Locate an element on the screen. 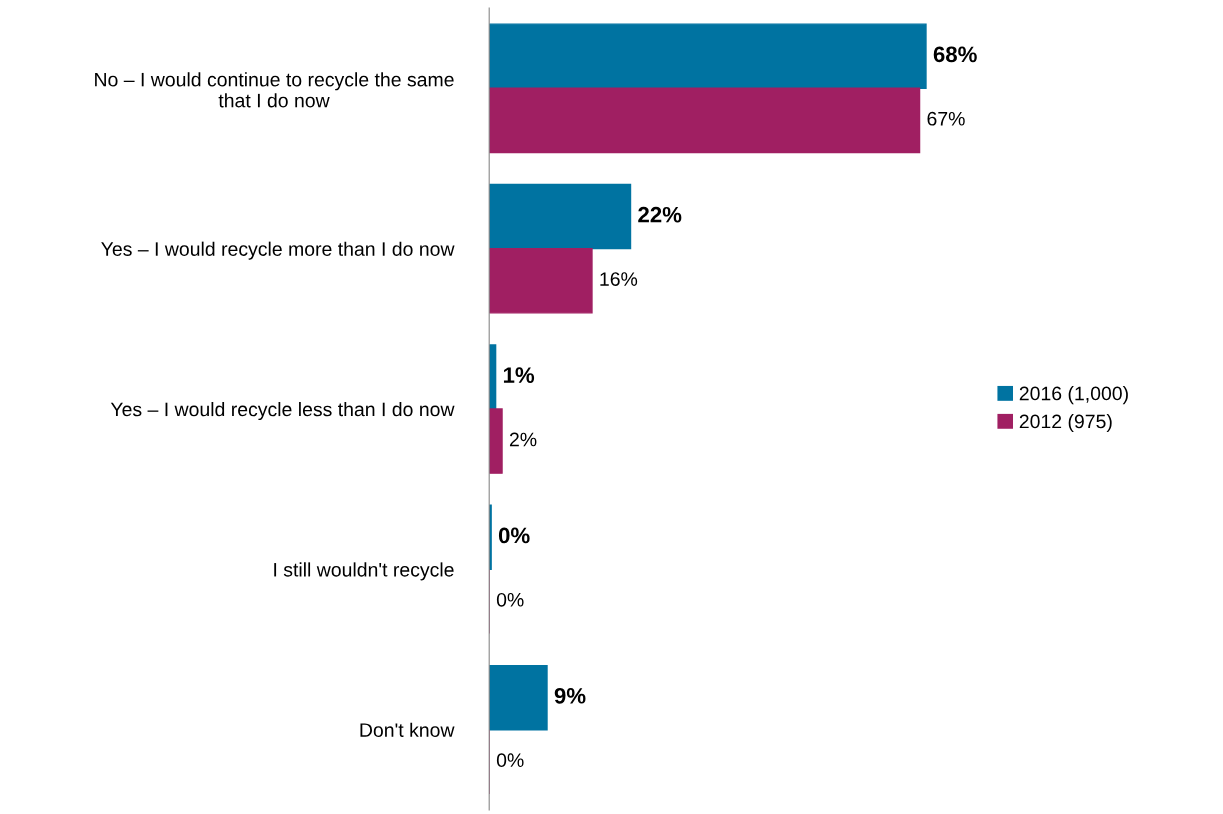 The width and height of the screenshot is (1223, 814). data-label: 2% is located at coordinates (523, 439).